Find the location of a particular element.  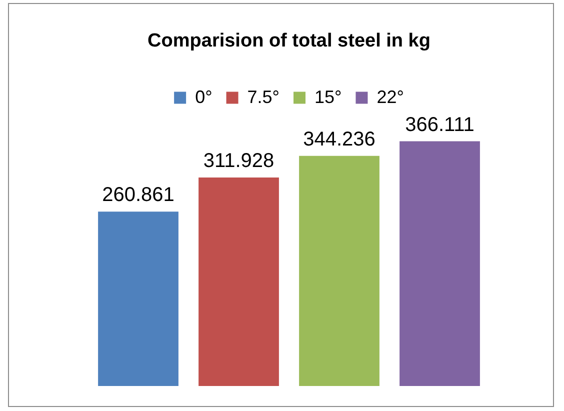

data-label: 366.111 is located at coordinates (439, 125).